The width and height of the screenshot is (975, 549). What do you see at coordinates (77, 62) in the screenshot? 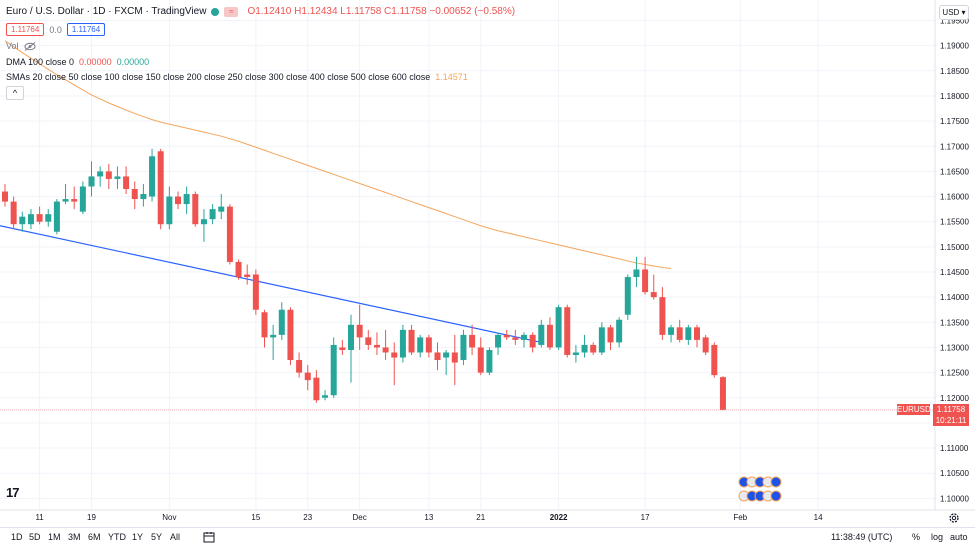
I see `dma-legend: DMA 100 close 0 0.00000 0.00000` at bounding box center [77, 62].